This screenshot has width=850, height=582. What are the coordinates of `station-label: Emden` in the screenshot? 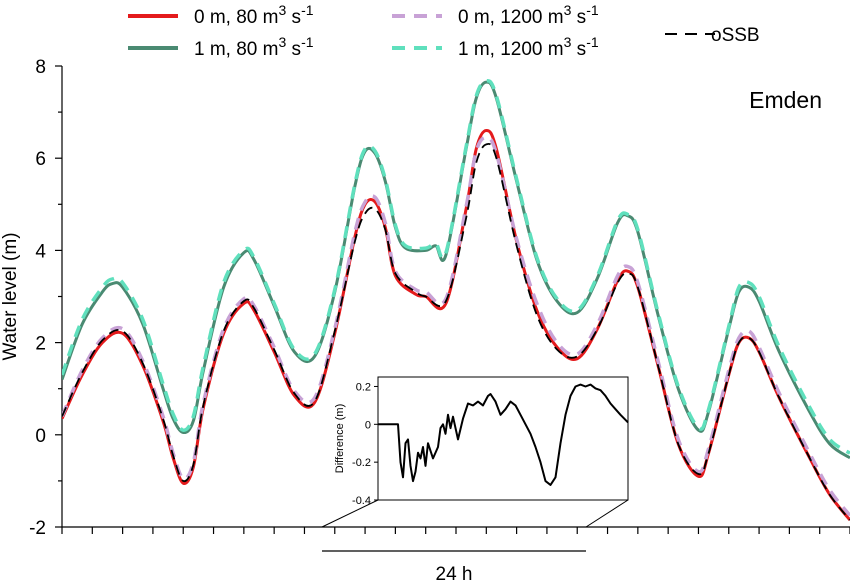 It's located at (785, 100).